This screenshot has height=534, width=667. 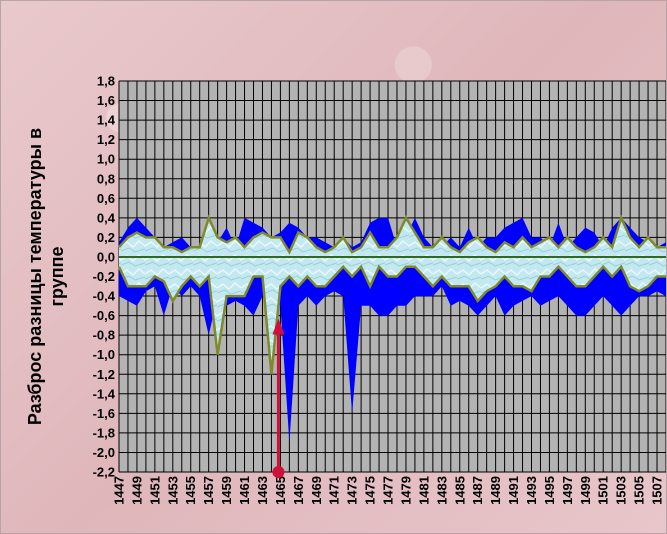 I want to click on x-tick-label: 1475, so click(x=370, y=490).